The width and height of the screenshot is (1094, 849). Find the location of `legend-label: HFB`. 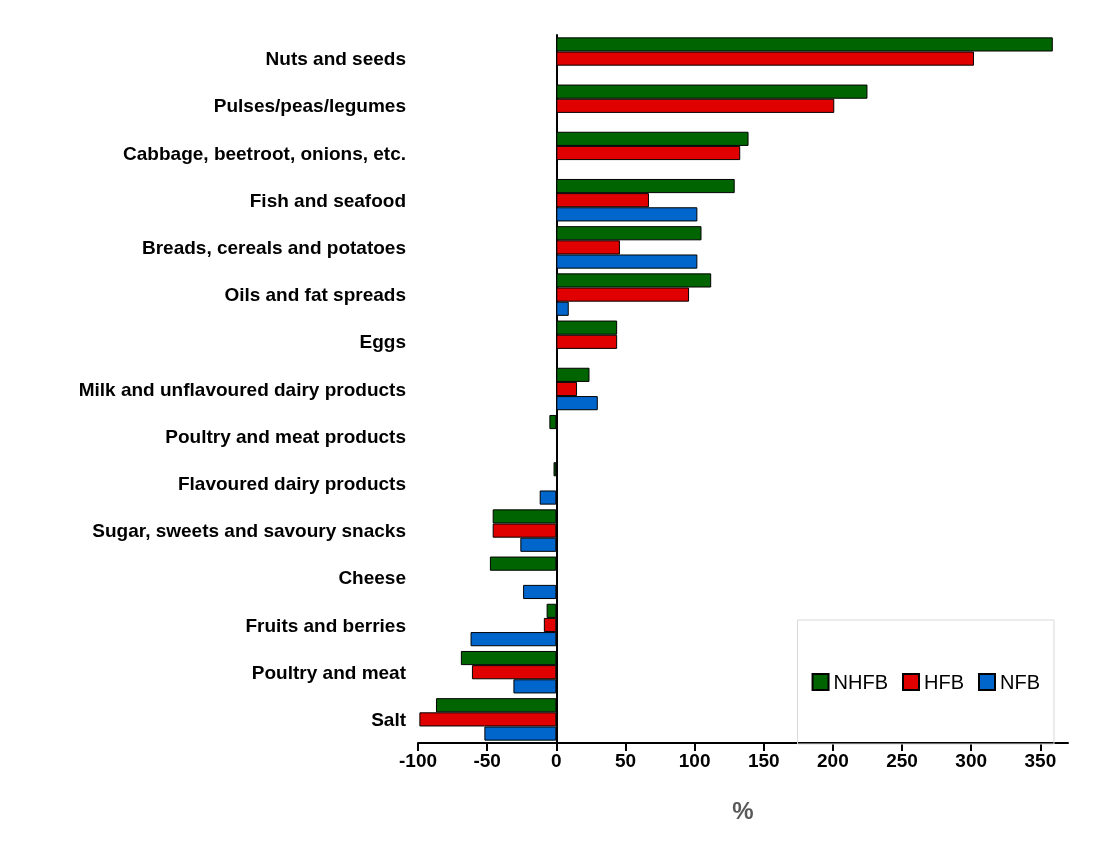

legend-label: HFB is located at coordinates (944, 682).